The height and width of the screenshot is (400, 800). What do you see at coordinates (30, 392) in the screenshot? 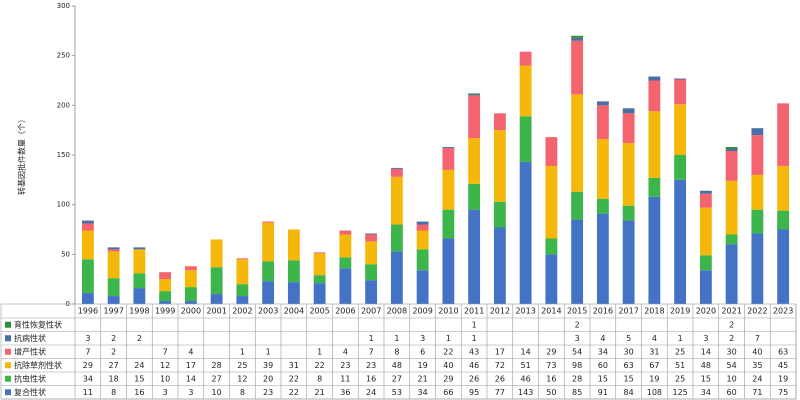
I see `legend-label: 复合性状` at bounding box center [30, 392].